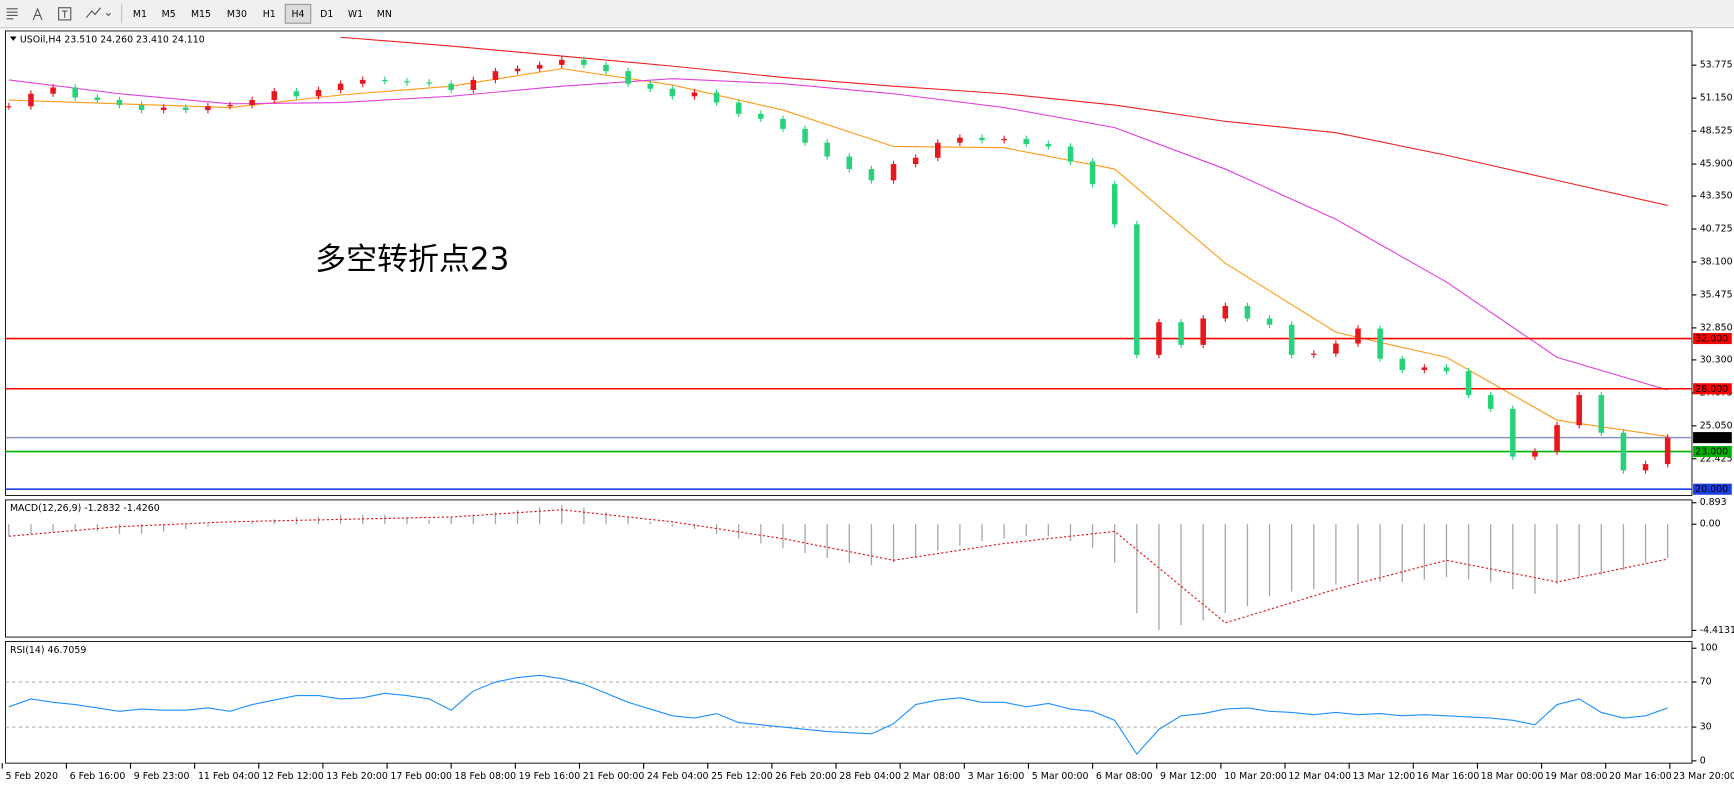  I want to click on x-tick-label: 23 Mar 20:00, so click(1703, 776).